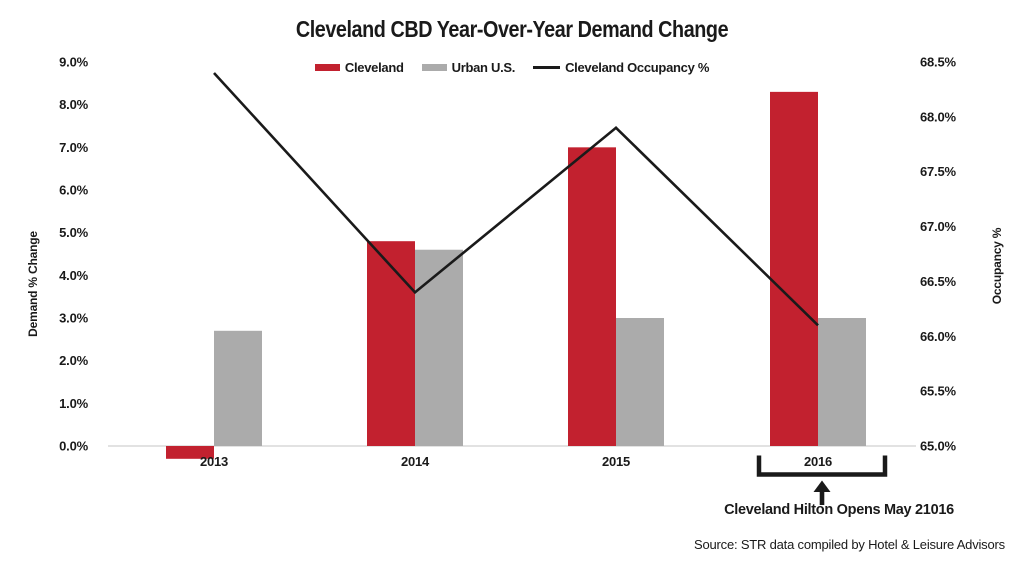  What do you see at coordinates (938, 391) in the screenshot?
I see `right-axis-tick: 65.5%` at bounding box center [938, 391].